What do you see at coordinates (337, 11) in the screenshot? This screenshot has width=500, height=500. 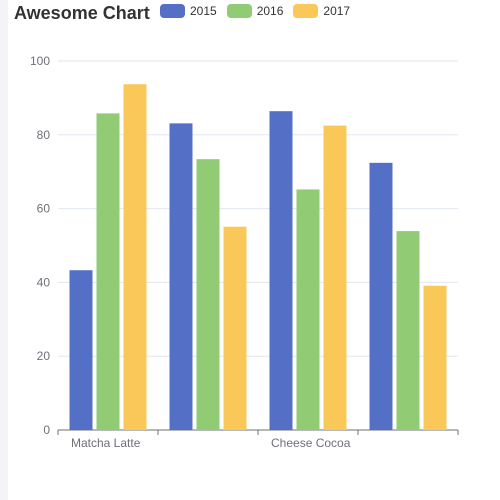 I see `legend-label-2017: 2017` at bounding box center [337, 11].